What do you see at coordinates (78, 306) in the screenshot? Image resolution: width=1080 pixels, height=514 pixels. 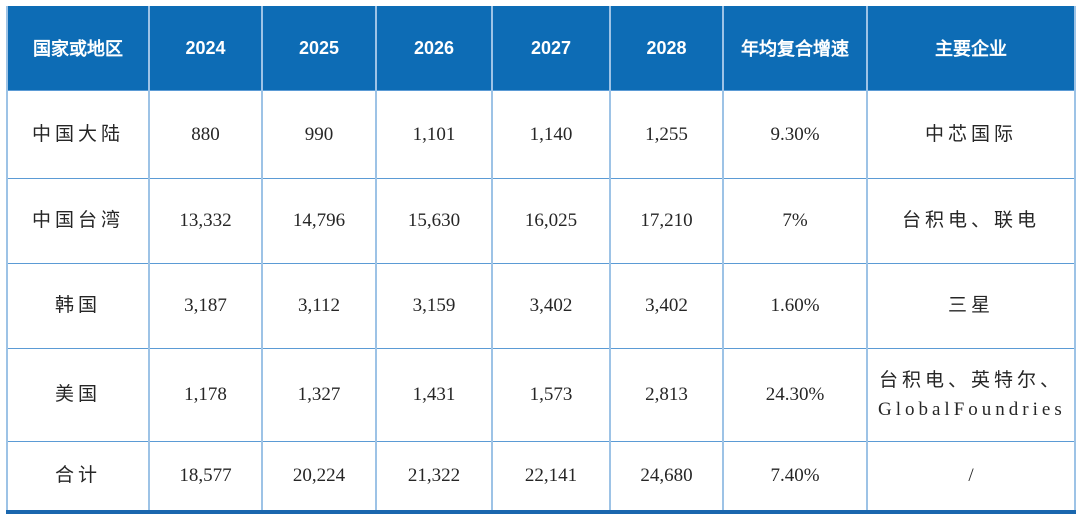 I see `cell-region: 韩国` at bounding box center [78, 306].